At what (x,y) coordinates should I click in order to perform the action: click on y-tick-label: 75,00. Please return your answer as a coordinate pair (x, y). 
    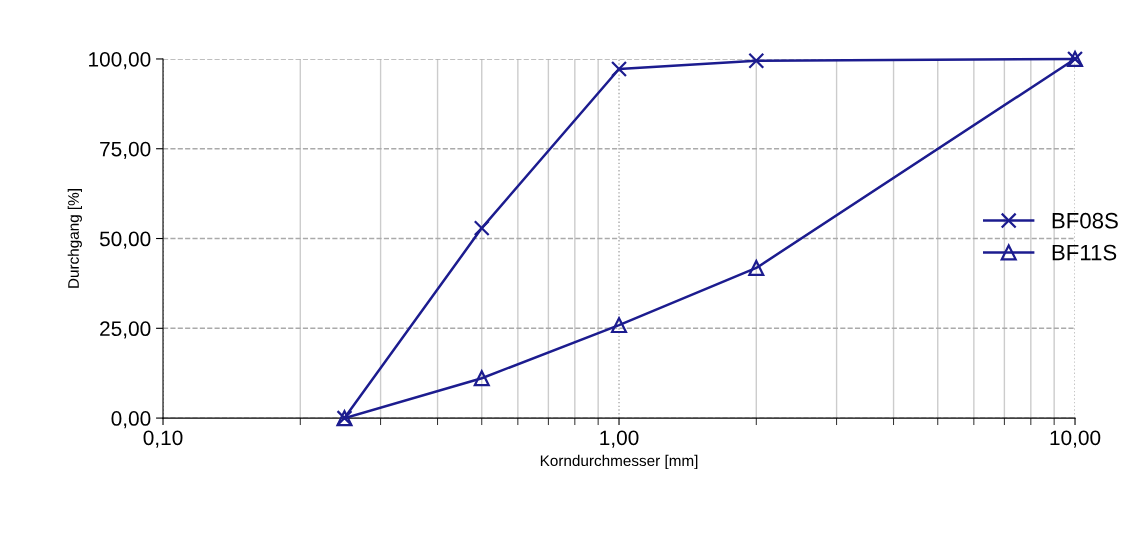
    Looking at the image, I should click on (125, 150).